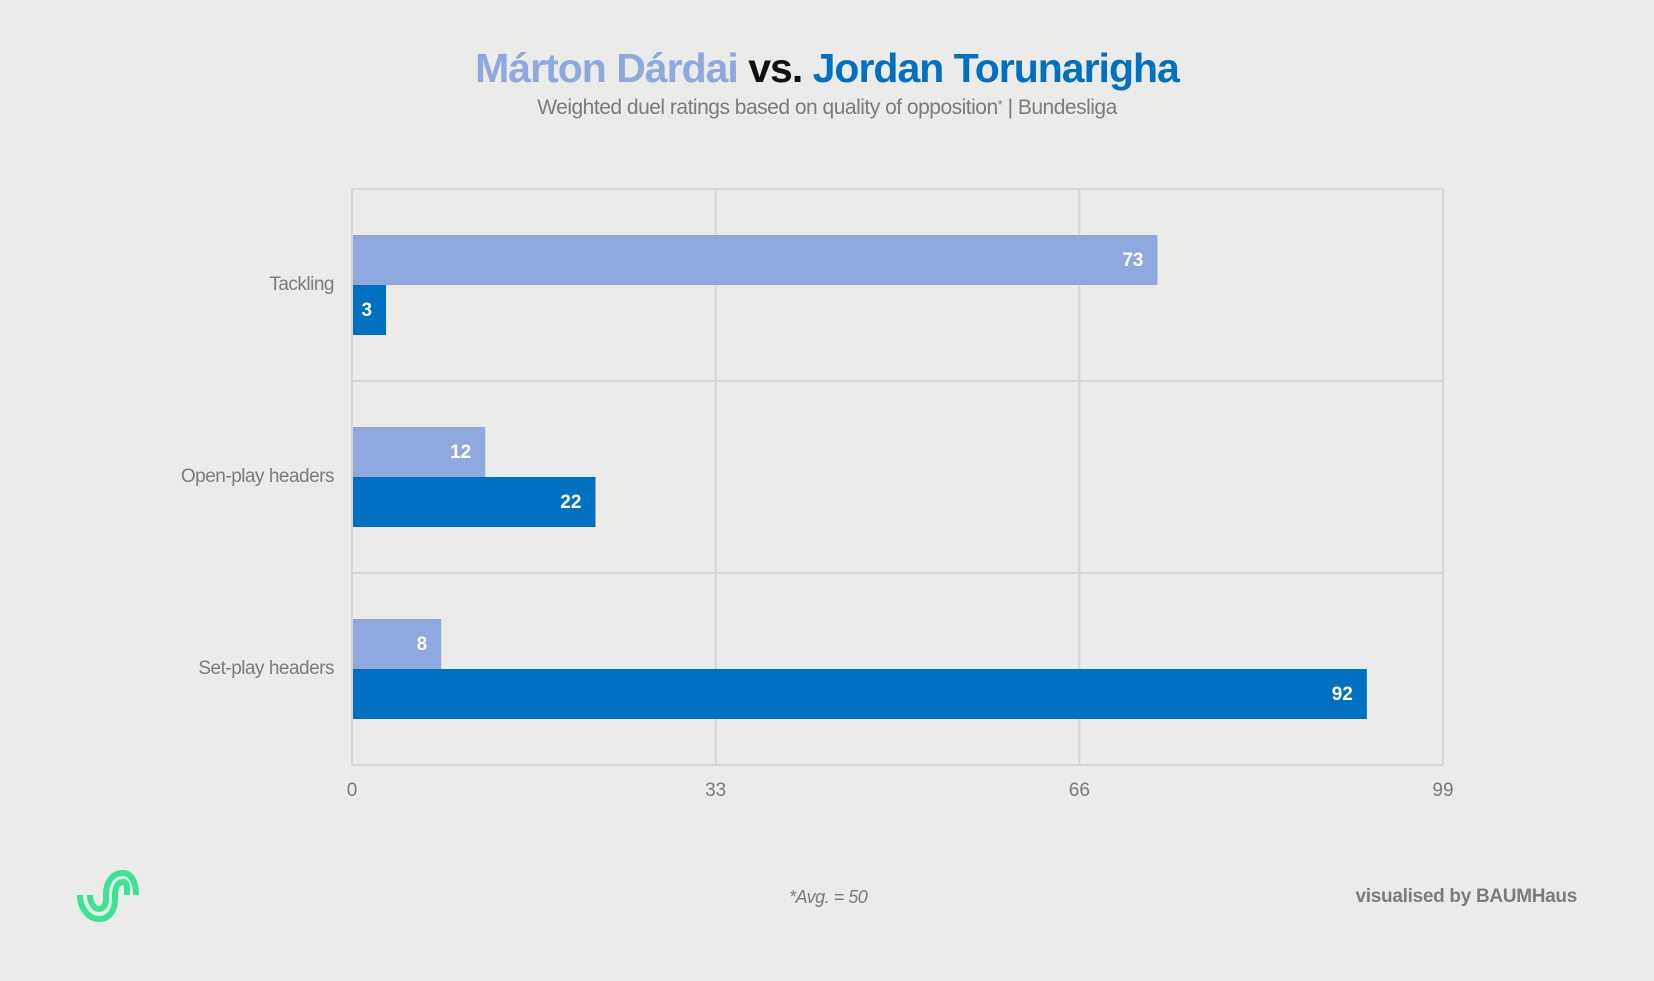 The image size is (1654, 981). I want to click on credit: visualised by BAUMHaus, so click(1466, 896).